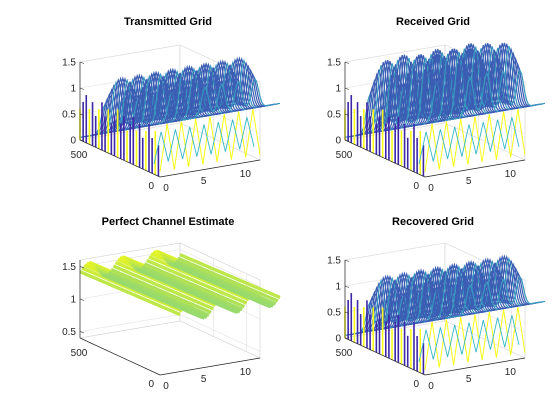 Image resolution: width=560 pixels, height=420 pixels. I want to click on z-gridline, so click(170, 268).